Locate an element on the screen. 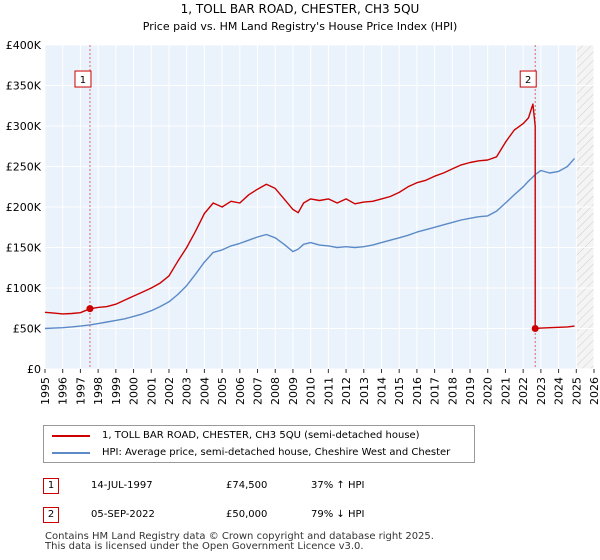 The width and height of the screenshot is (600, 560). y-tick-label: £200K is located at coordinates (24, 207).